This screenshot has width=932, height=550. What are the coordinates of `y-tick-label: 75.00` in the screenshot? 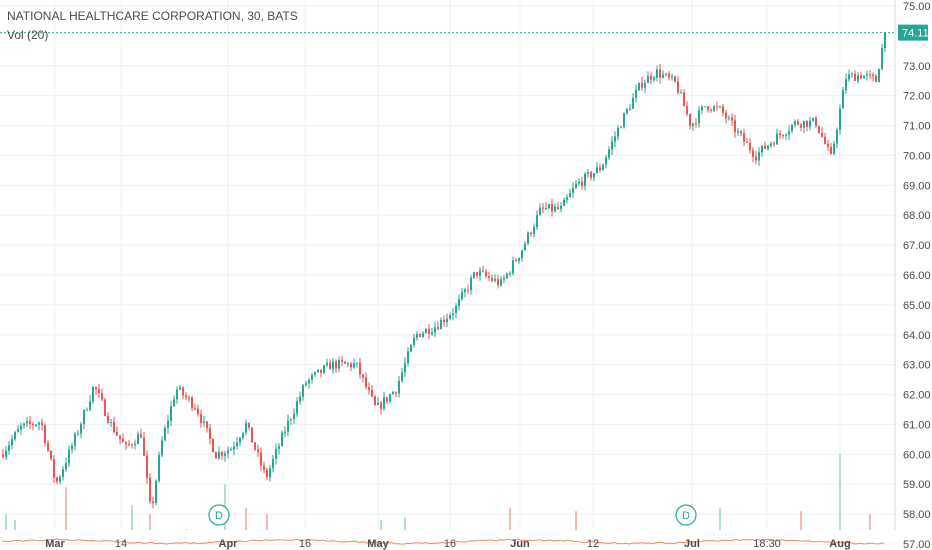 It's located at (917, 7).